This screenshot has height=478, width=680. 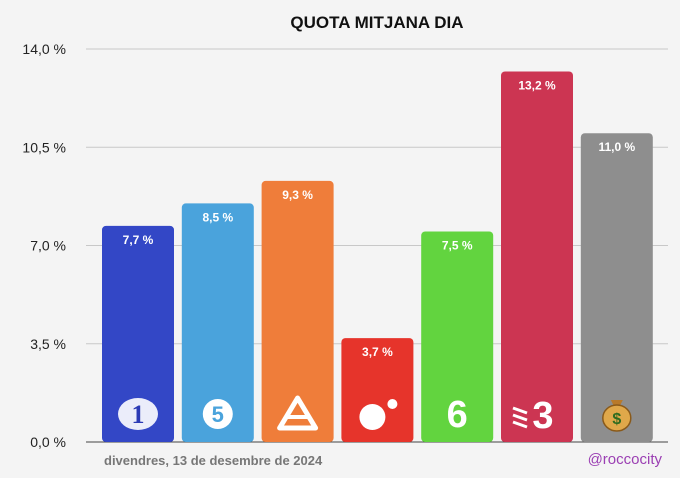 What do you see at coordinates (48, 344) in the screenshot?
I see `y-tick-label: 3,5 %` at bounding box center [48, 344].